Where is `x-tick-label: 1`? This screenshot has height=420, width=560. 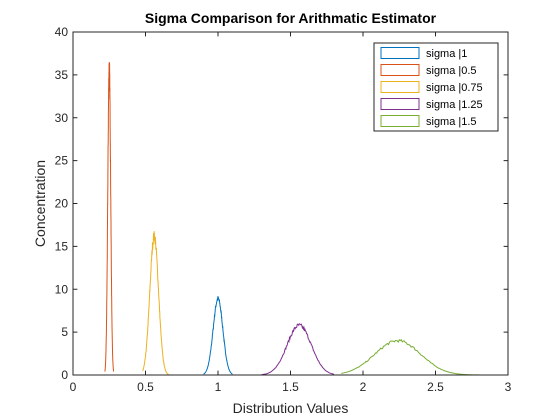 x-tick-label: 1 is located at coordinates (218, 387).